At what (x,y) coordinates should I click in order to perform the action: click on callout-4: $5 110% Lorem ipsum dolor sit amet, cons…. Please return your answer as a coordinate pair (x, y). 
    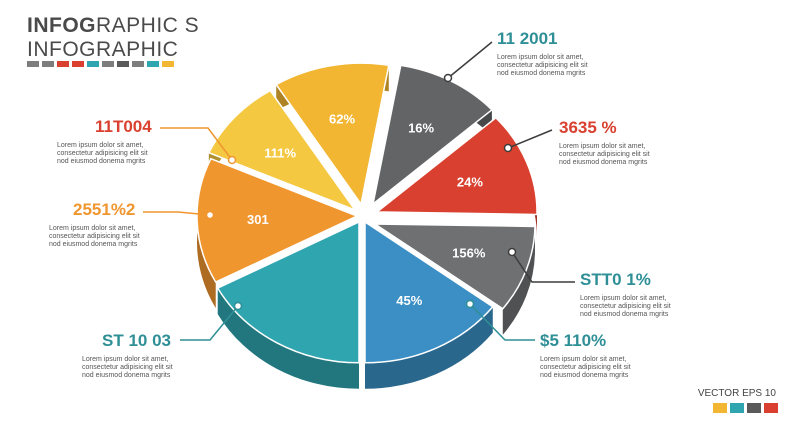
    Looking at the image, I should click on (585, 356).